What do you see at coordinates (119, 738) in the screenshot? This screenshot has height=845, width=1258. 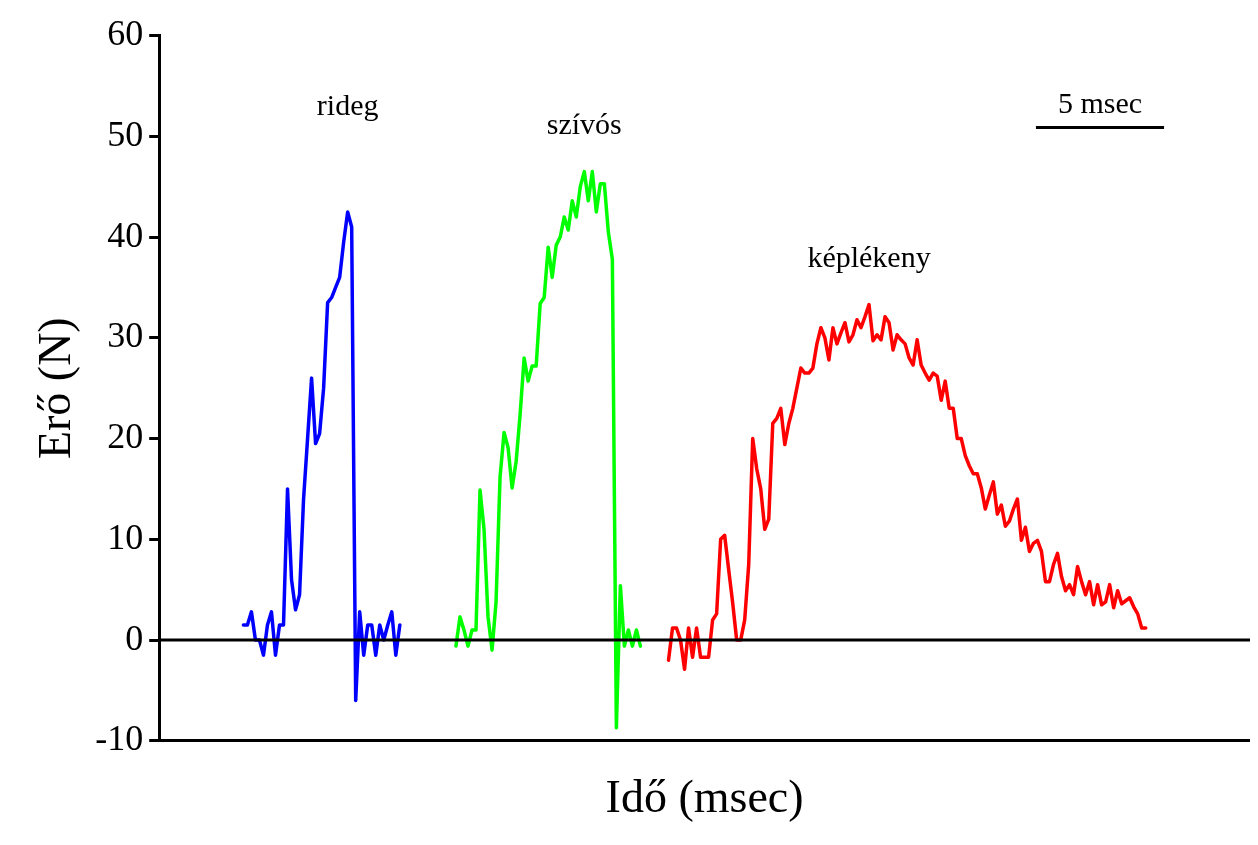 I see `y-tick-label: -10` at bounding box center [119, 738].